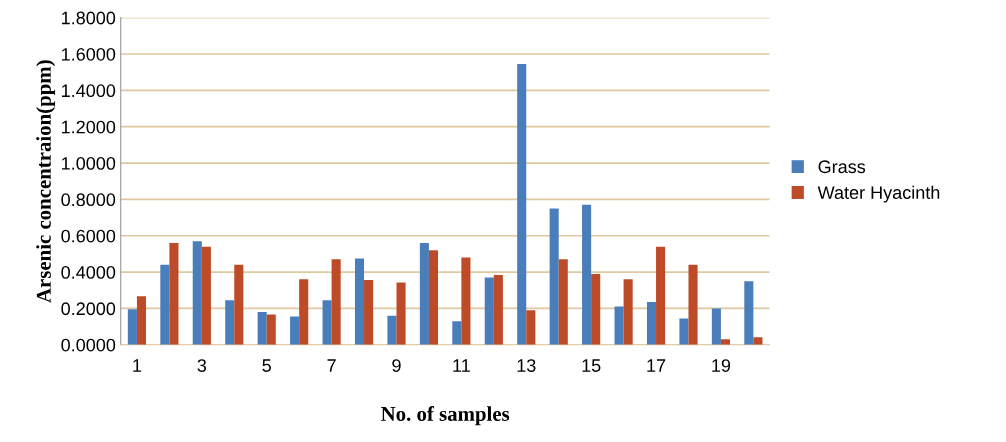 Image resolution: width=1006 pixels, height=442 pixels. I want to click on x-tick-label: 11, so click(461, 365).